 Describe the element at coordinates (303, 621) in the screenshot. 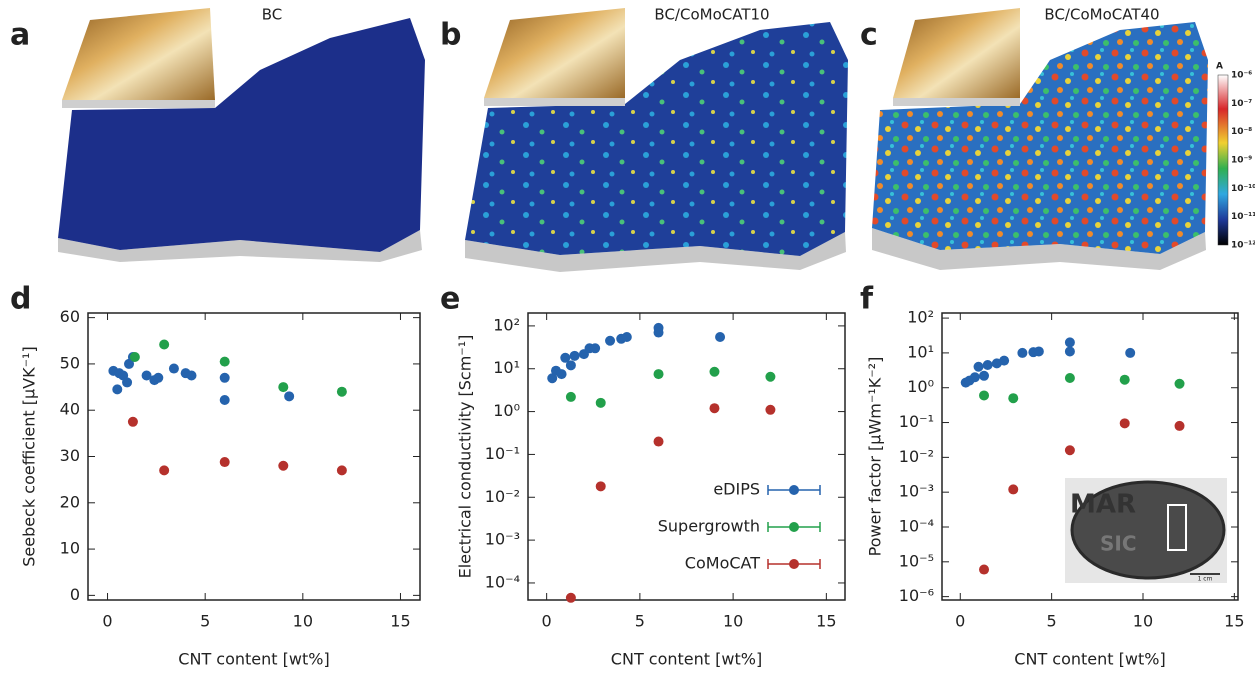

I see `x-tick-label: 10` at that location.